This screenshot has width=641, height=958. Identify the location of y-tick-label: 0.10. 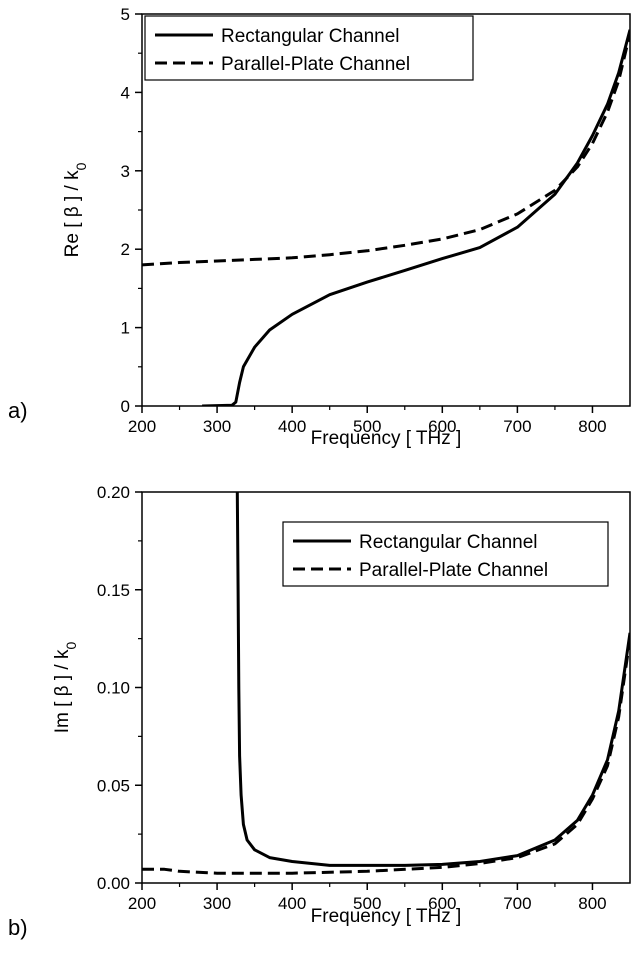
(113, 688).